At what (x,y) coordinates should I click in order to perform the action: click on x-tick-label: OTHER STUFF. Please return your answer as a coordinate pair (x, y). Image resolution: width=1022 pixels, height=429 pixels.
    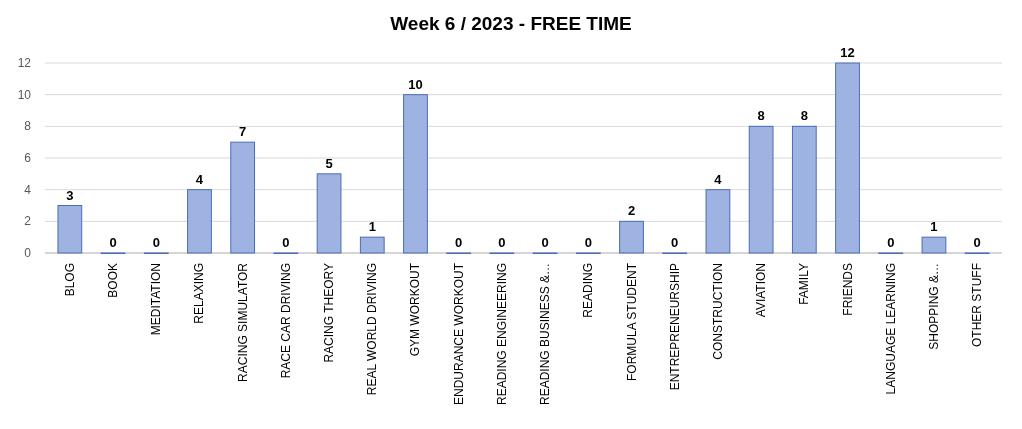
    Looking at the image, I should click on (977, 305).